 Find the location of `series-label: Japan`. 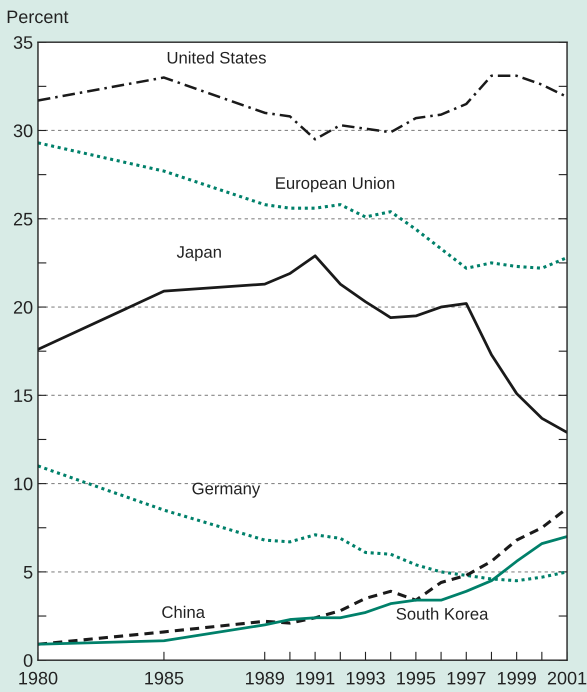

series-label: Japan is located at coordinates (198, 254).